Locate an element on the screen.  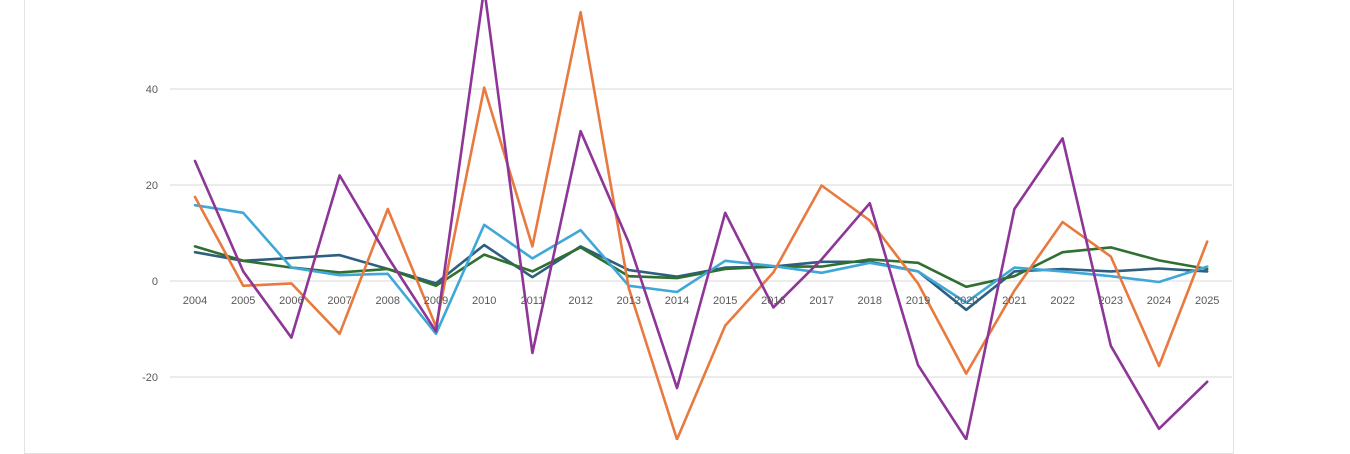
x-tick-label: 2009 is located at coordinates (436, 301).